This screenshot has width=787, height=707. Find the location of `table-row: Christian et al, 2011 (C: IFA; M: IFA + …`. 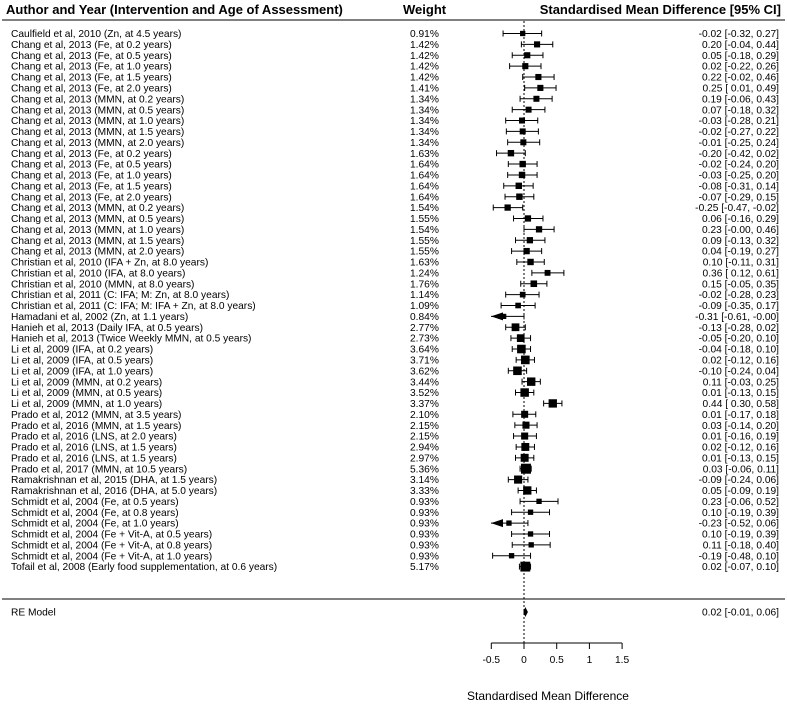

table-row: Christian et al, 2011 (C: IFA; M: IFA + … is located at coordinates (395, 306).